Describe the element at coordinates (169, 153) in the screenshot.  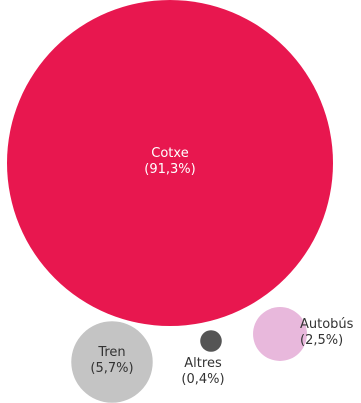
I see `bubble-name: Cotxe` at that location.